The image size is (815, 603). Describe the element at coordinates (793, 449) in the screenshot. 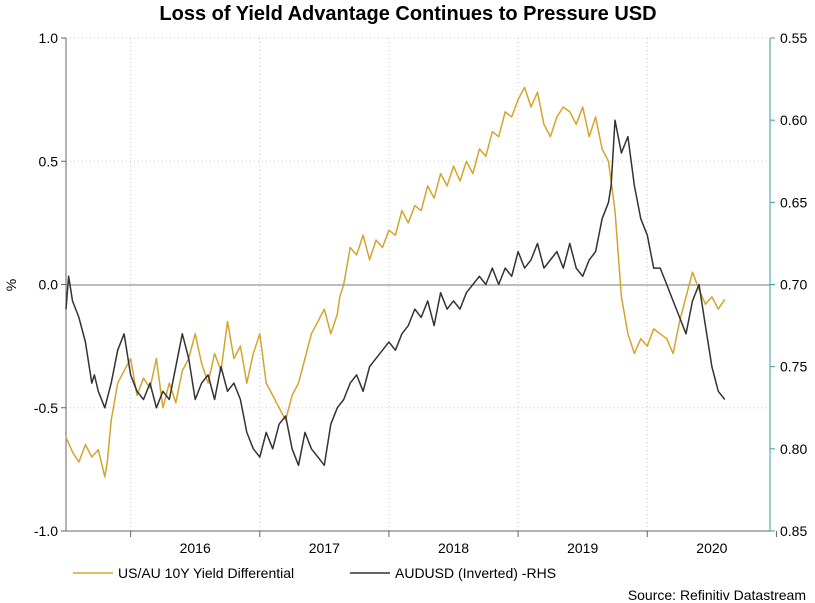

I see `right-tick-label: 0.80` at that location.